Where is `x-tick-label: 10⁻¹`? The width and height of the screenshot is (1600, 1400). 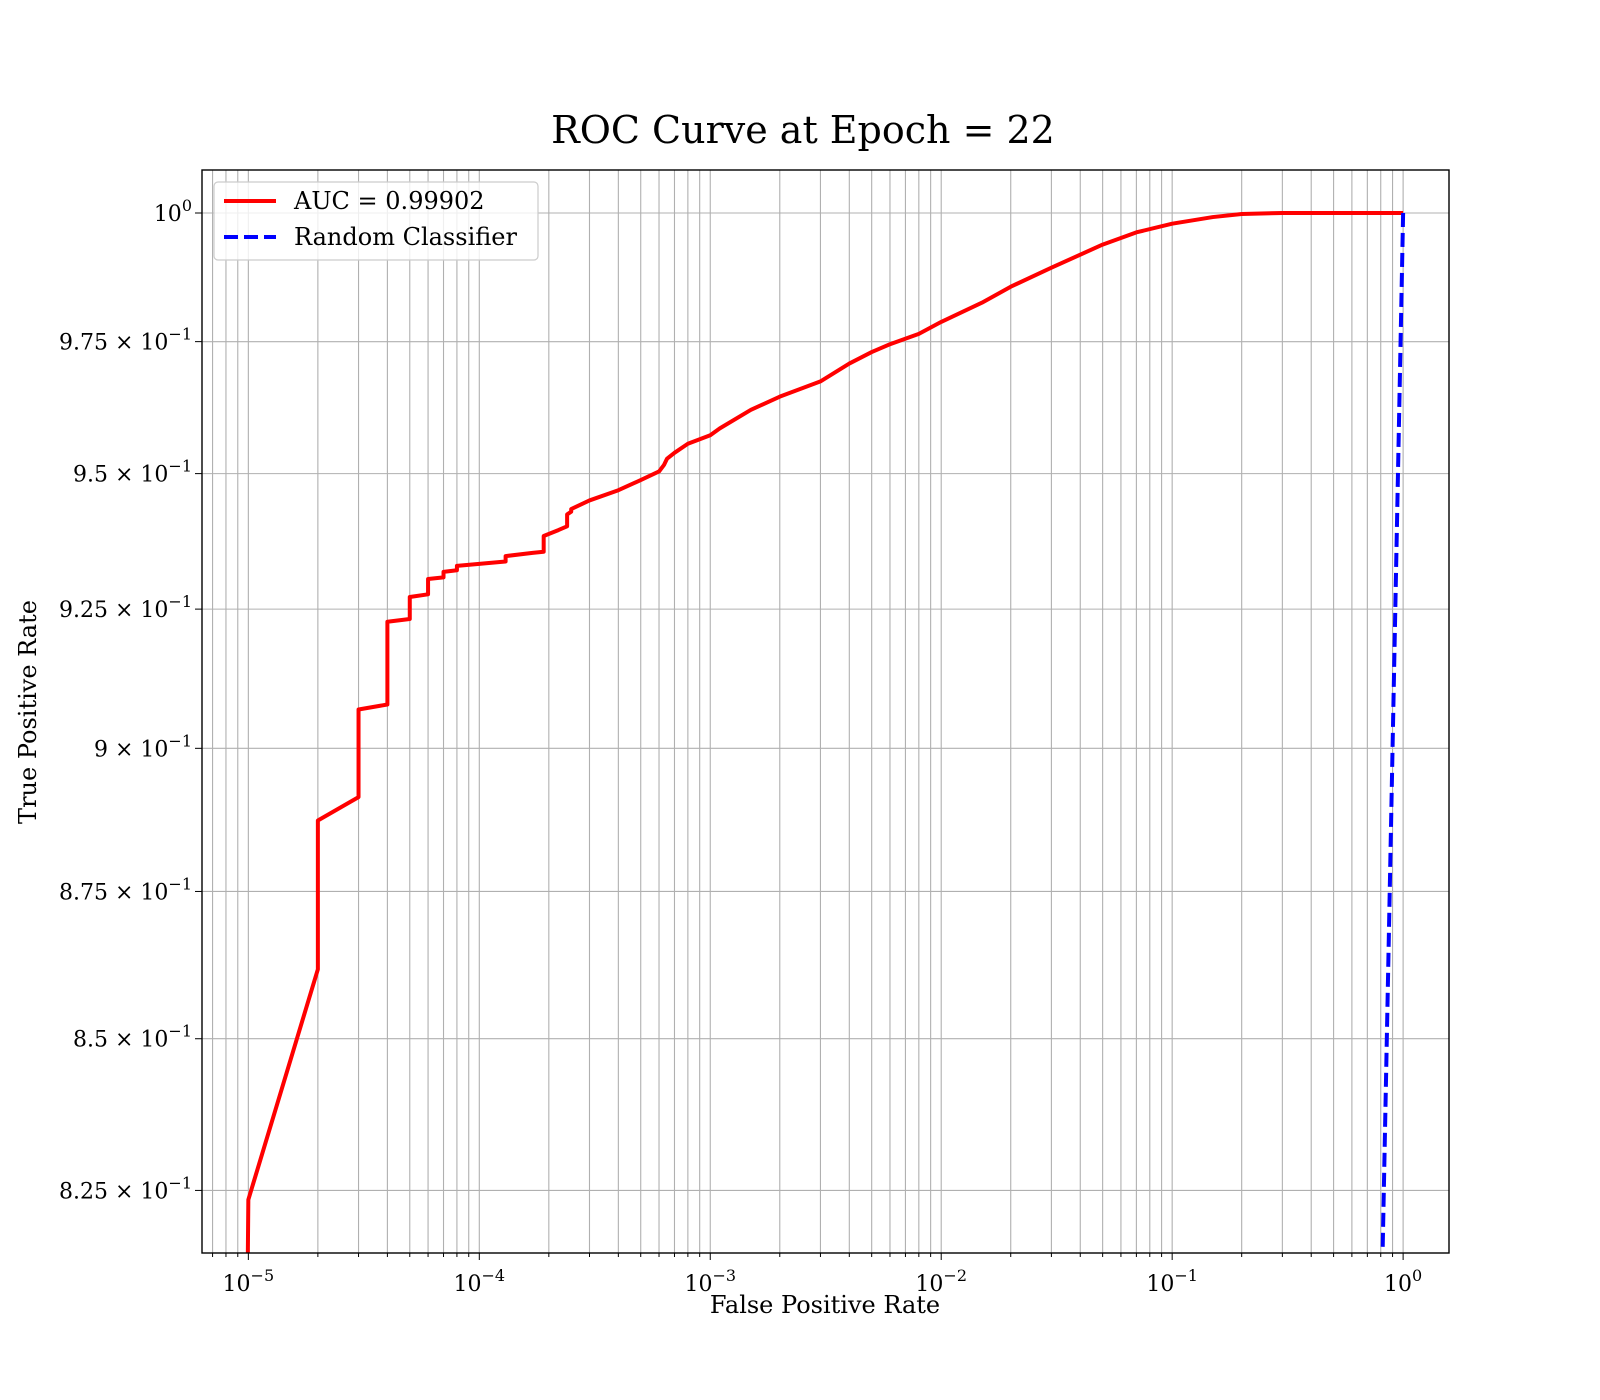 x-tick-label: 10⁻¹ is located at coordinates (1172, 1281).